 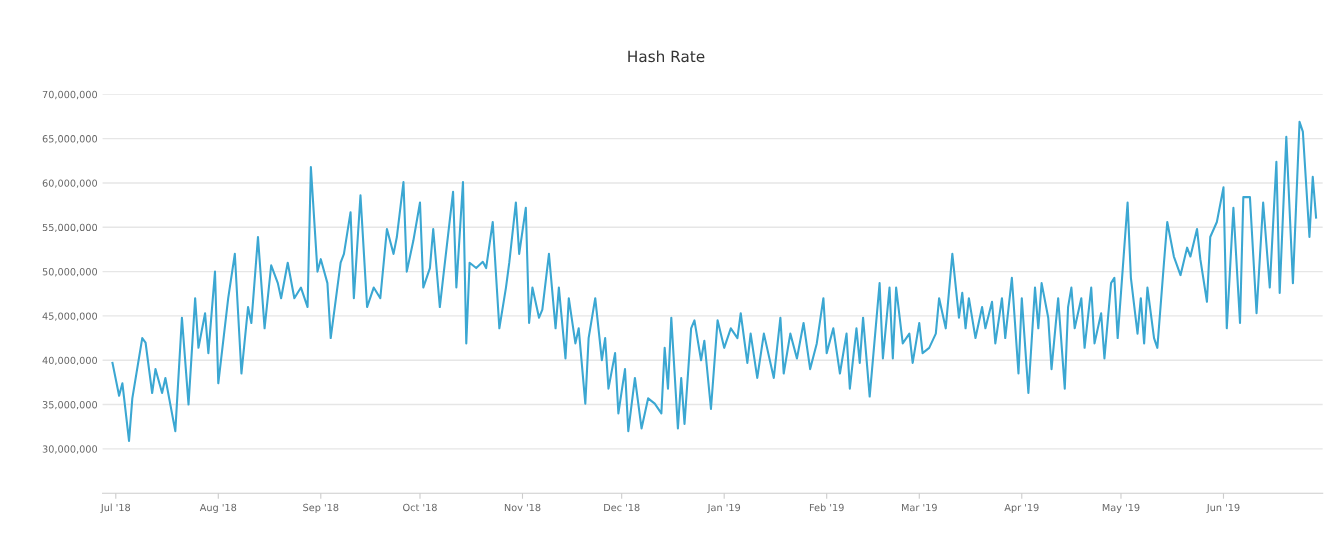 What do you see at coordinates (724, 508) in the screenshot?
I see `x-tick-label: Jan '19` at bounding box center [724, 508].